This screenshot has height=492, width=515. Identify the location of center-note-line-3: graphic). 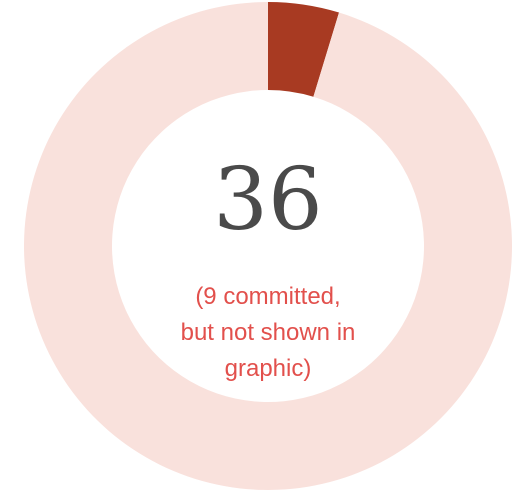
(268, 368).